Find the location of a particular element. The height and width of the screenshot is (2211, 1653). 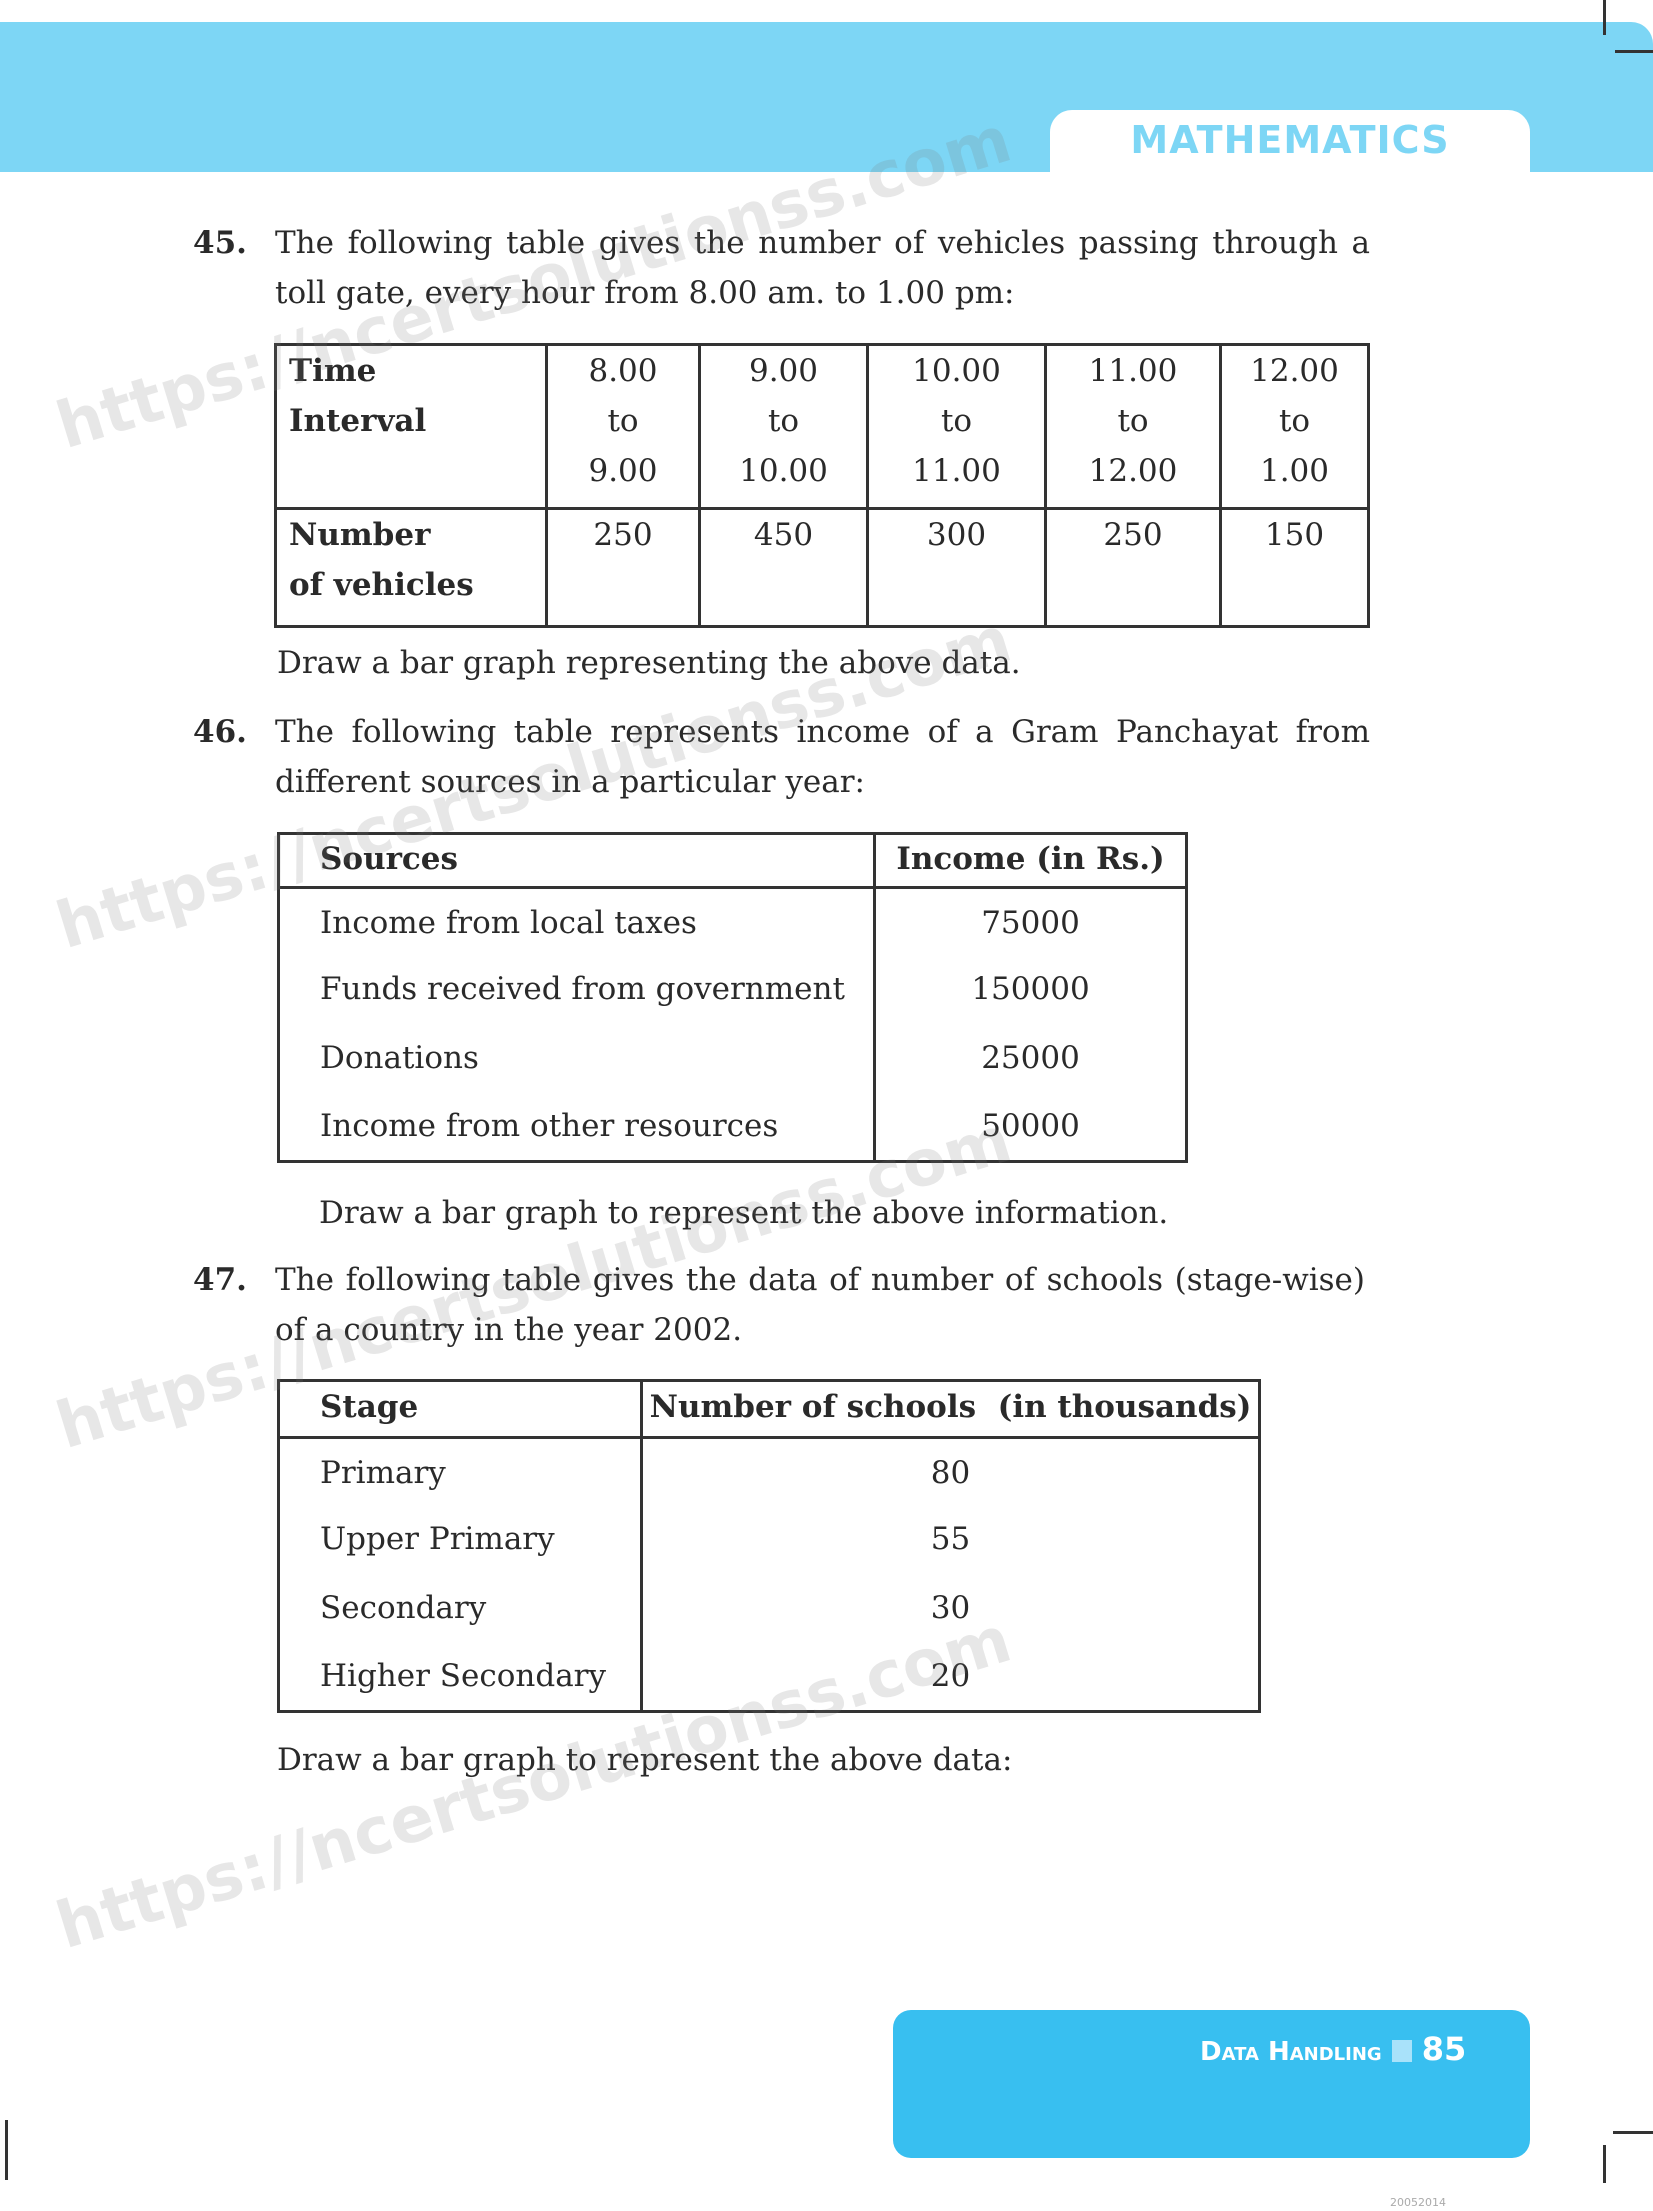

page-number: 85 is located at coordinates (1444, 2049).